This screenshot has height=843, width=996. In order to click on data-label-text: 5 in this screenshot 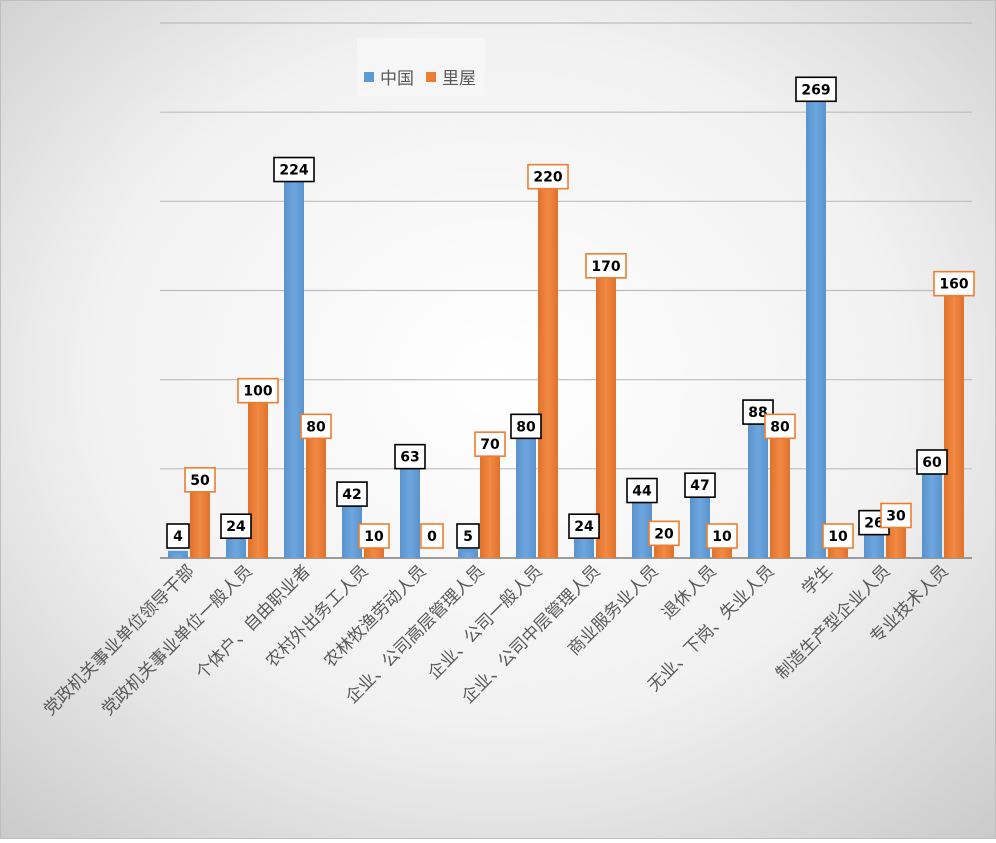, I will do `click(468, 537)`.